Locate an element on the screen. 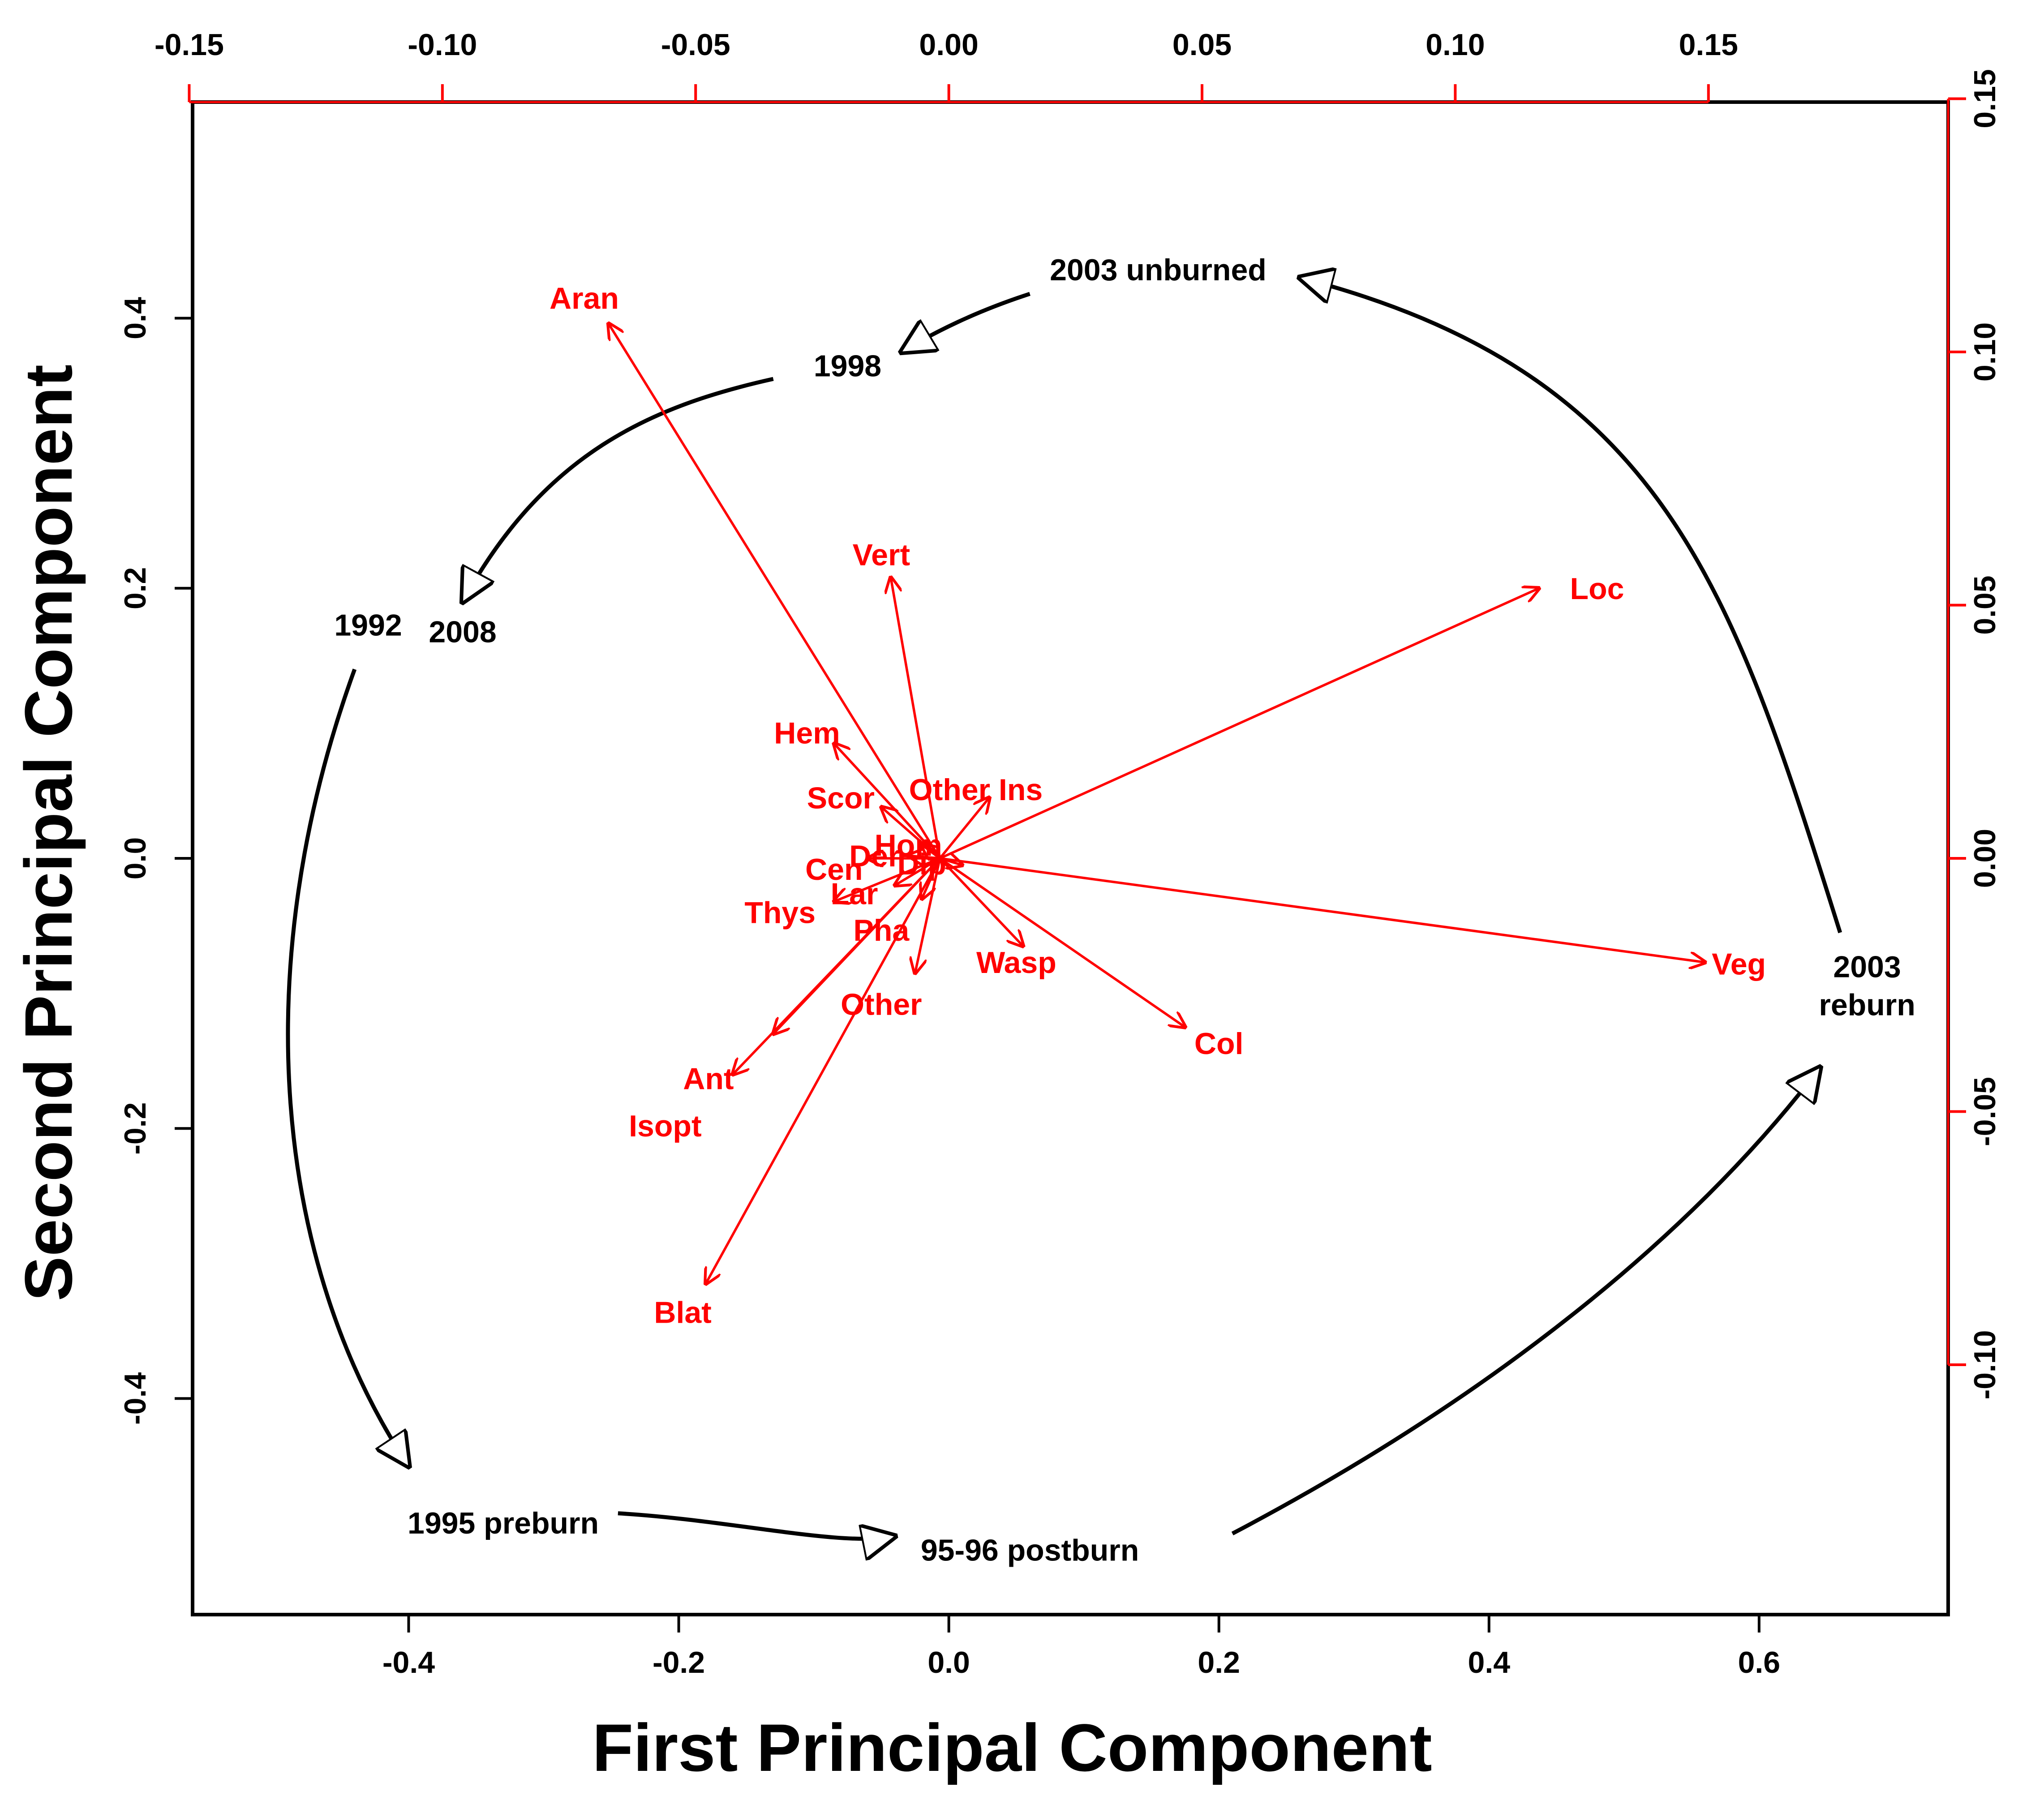 Image resolution: width=2044 pixels, height=1804 pixels. y-tick-label: 0.2 is located at coordinates (135, 588).